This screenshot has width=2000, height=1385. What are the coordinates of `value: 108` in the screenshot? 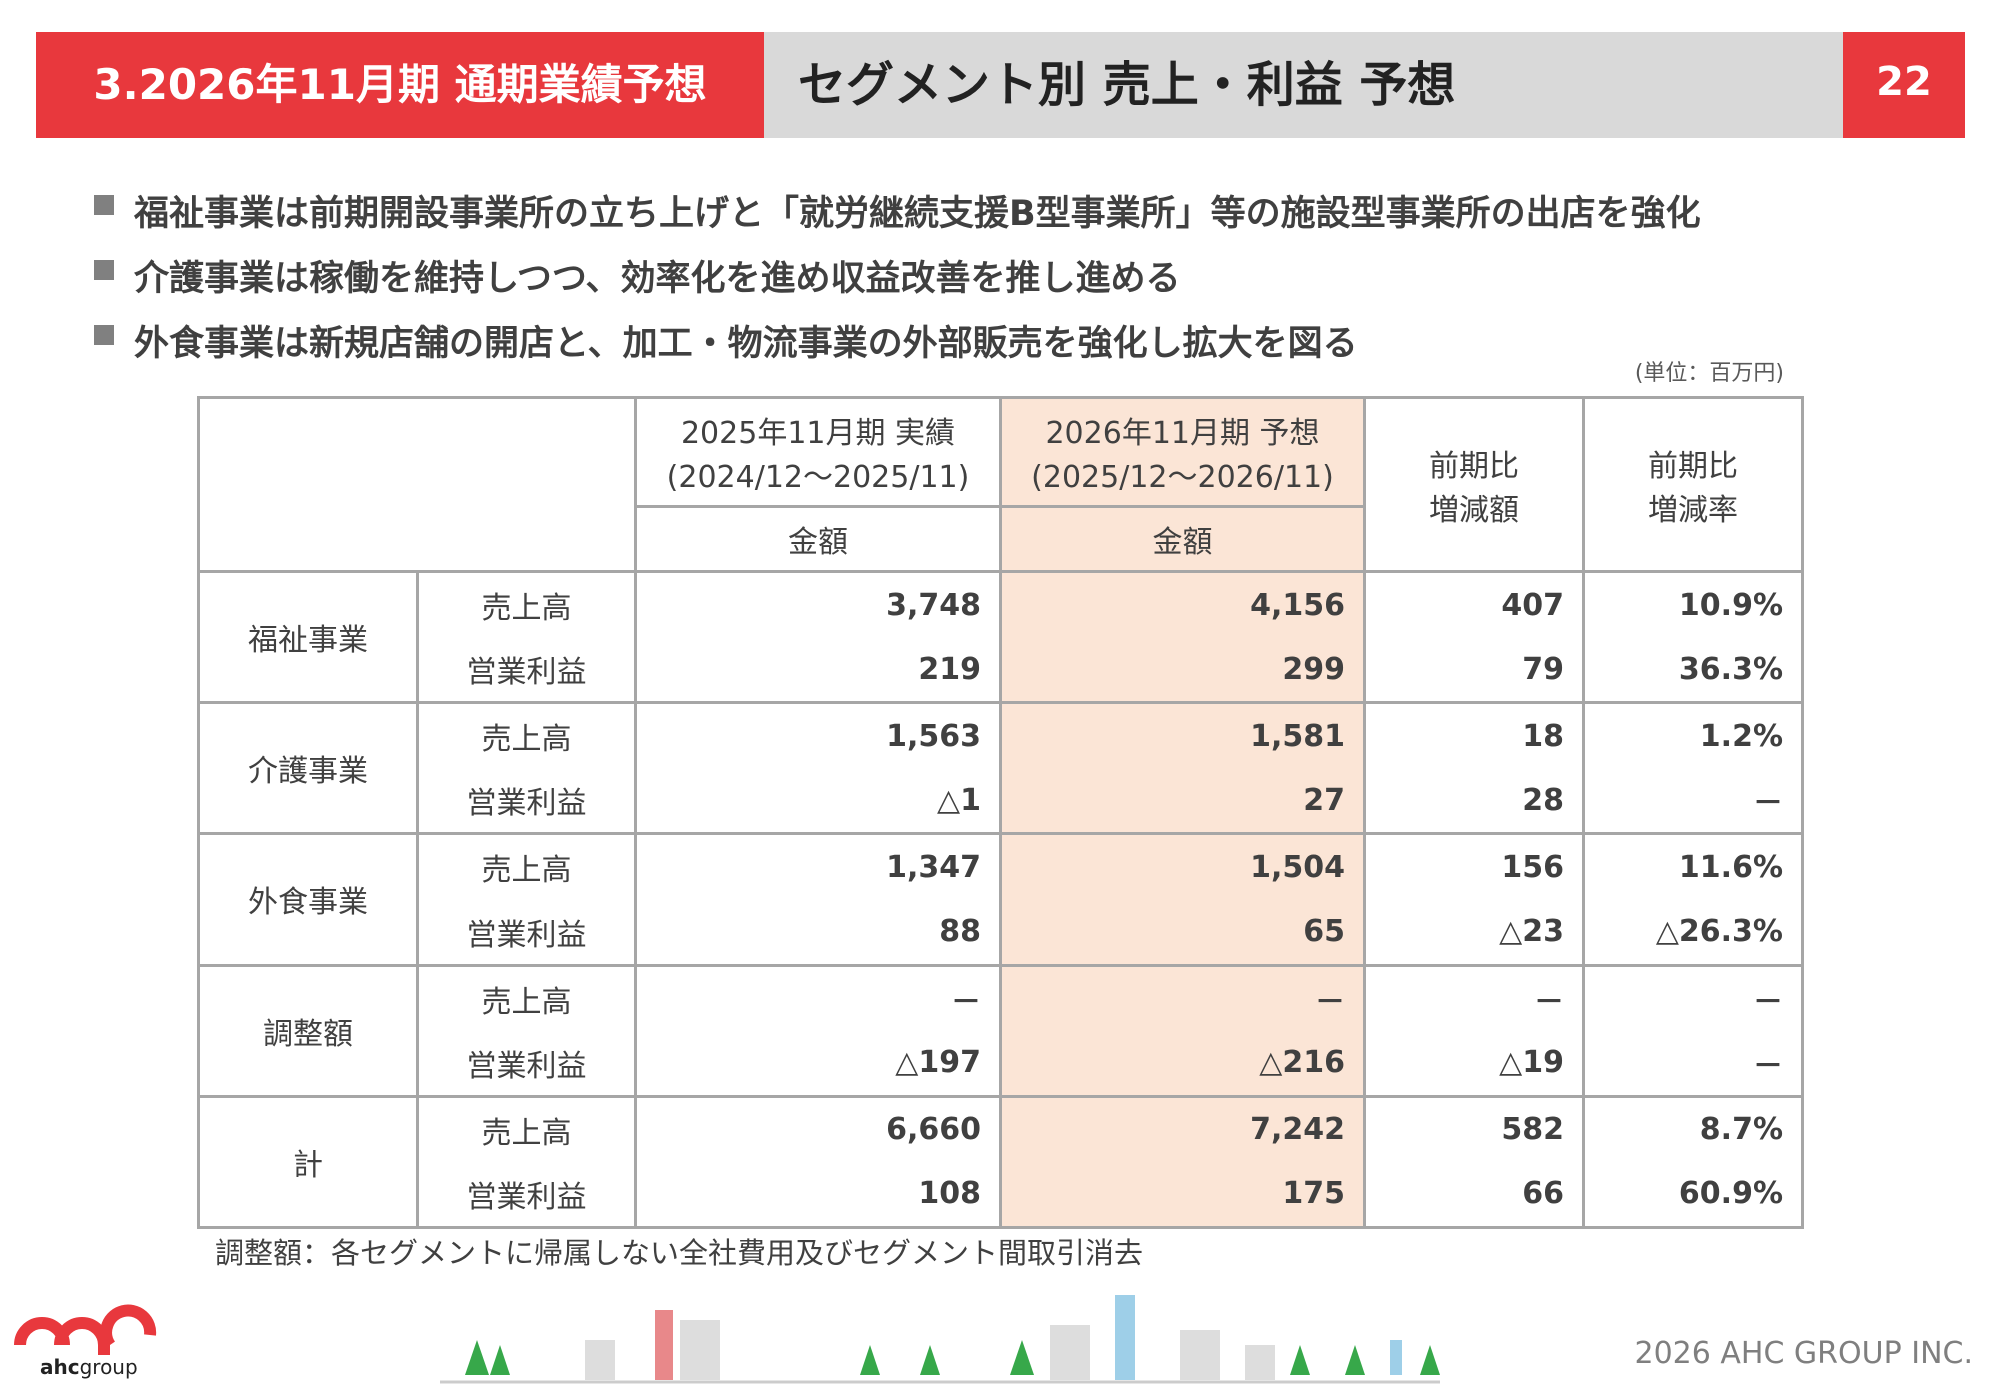 It's located at (949, 1194).